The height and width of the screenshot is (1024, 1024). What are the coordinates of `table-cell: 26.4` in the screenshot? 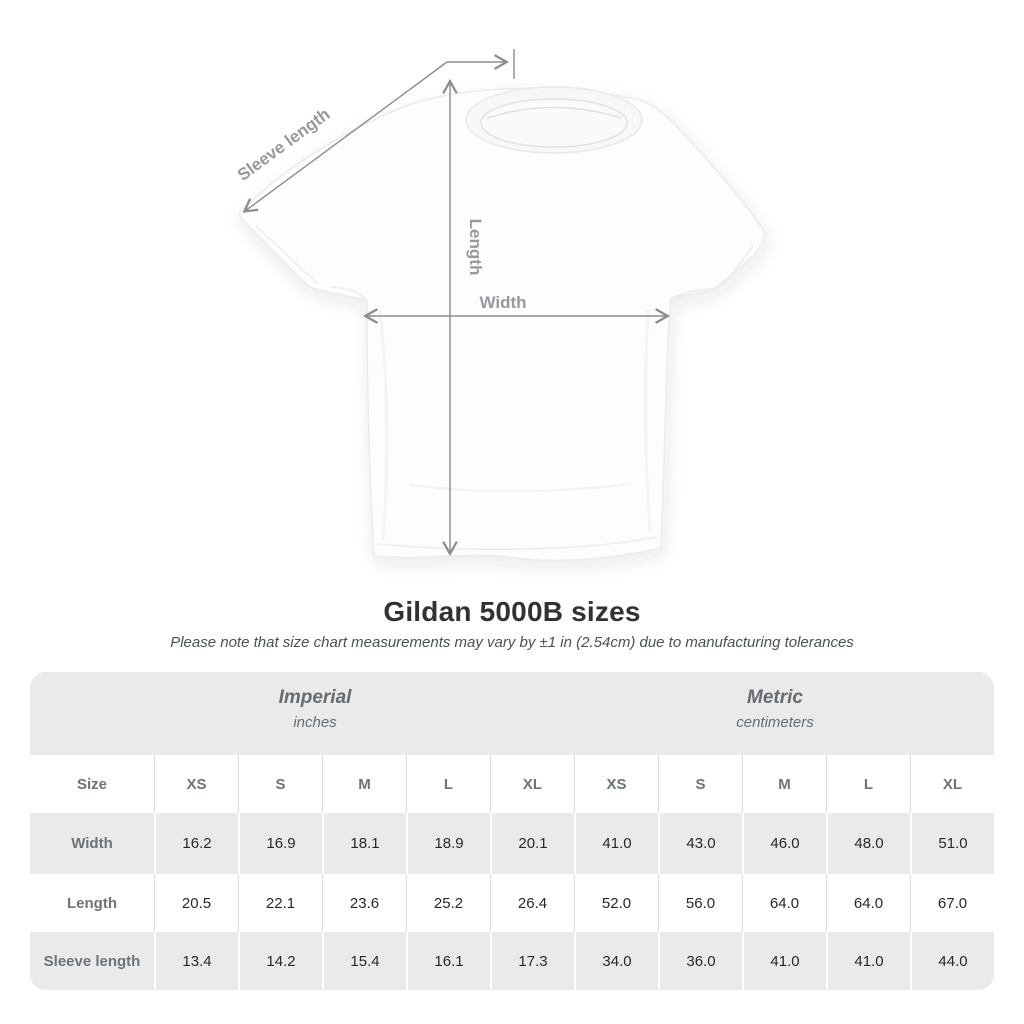 It's located at (532, 903).